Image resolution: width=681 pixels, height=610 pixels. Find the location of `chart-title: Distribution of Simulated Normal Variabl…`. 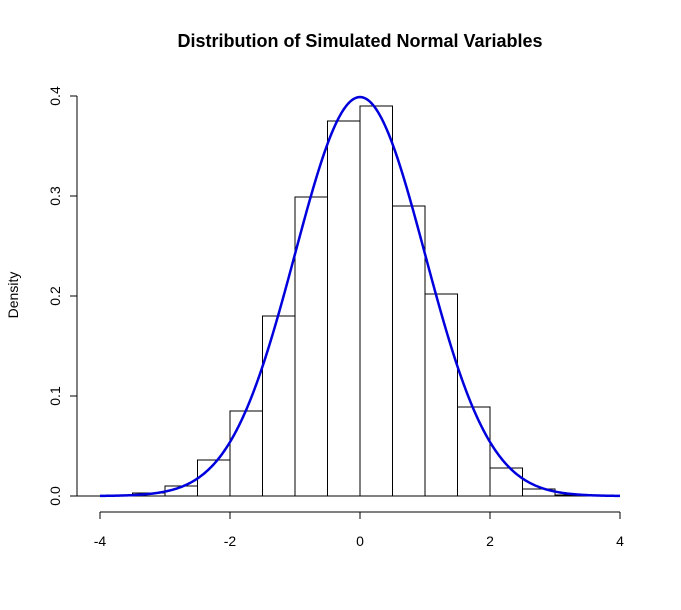

chart-title: Distribution of Simulated Normal Variabl… is located at coordinates (359, 41).